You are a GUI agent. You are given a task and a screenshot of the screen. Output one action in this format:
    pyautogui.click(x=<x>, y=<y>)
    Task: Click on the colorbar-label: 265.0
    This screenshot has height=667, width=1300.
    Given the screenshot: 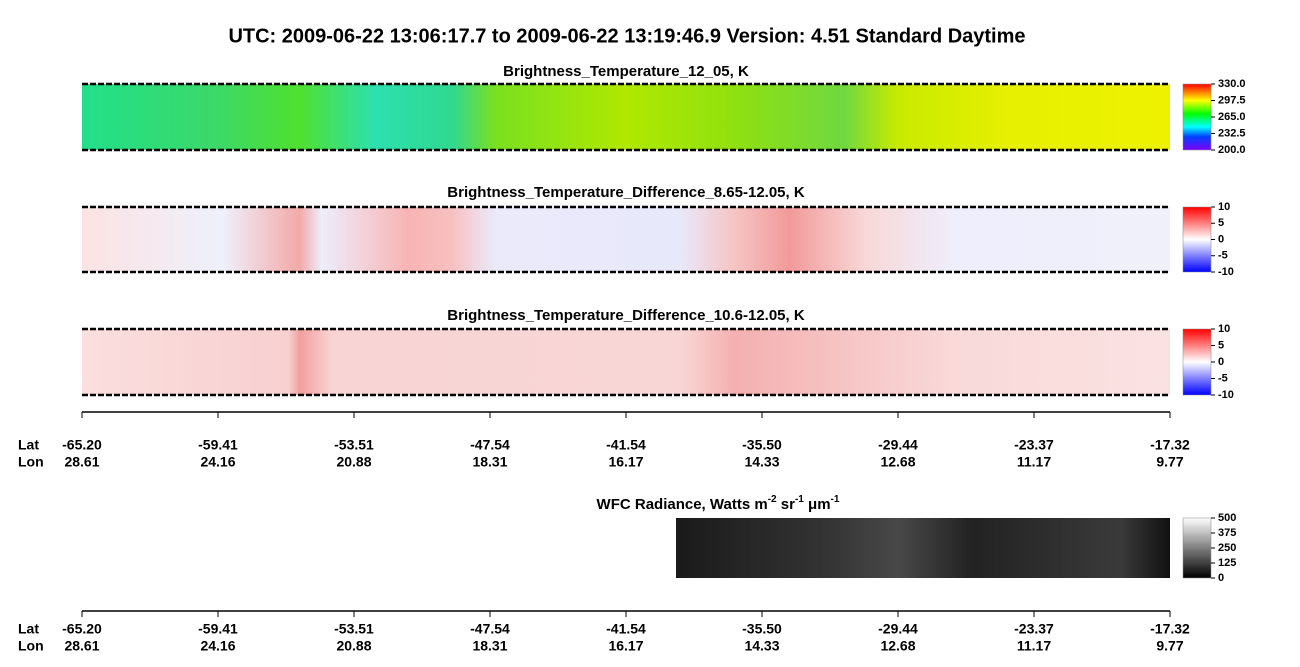 What is the action you would take?
    pyautogui.click(x=1232, y=117)
    